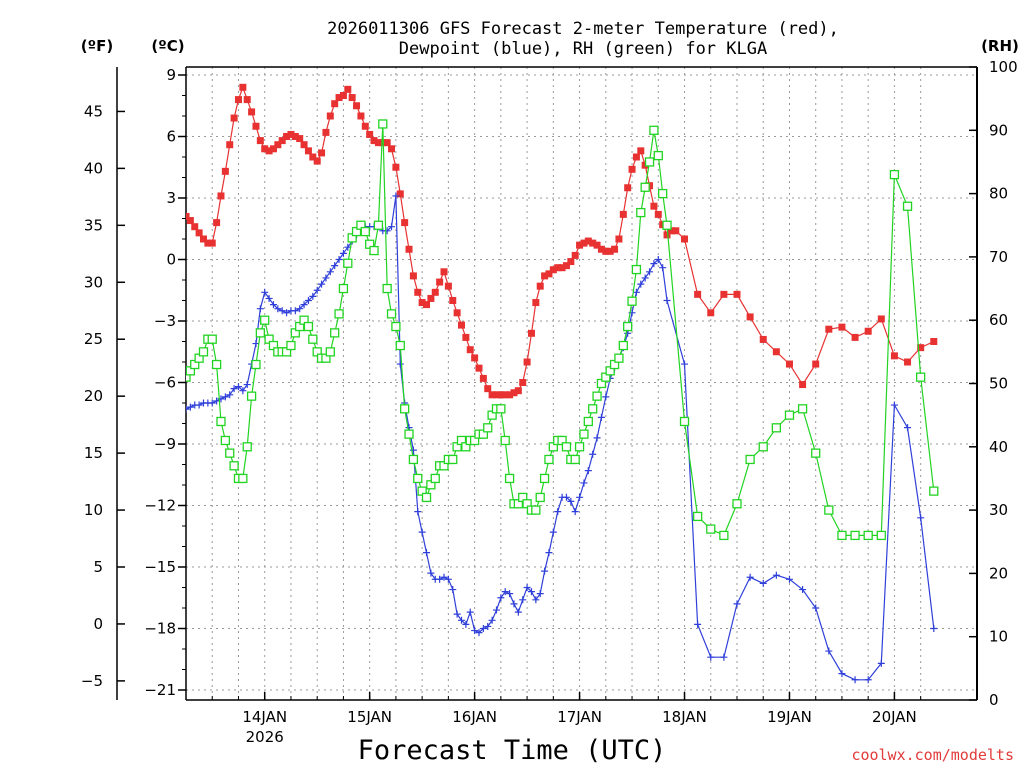  Describe the element at coordinates (998, 130) in the screenshot. I see `rh-tick-label: 90` at that location.